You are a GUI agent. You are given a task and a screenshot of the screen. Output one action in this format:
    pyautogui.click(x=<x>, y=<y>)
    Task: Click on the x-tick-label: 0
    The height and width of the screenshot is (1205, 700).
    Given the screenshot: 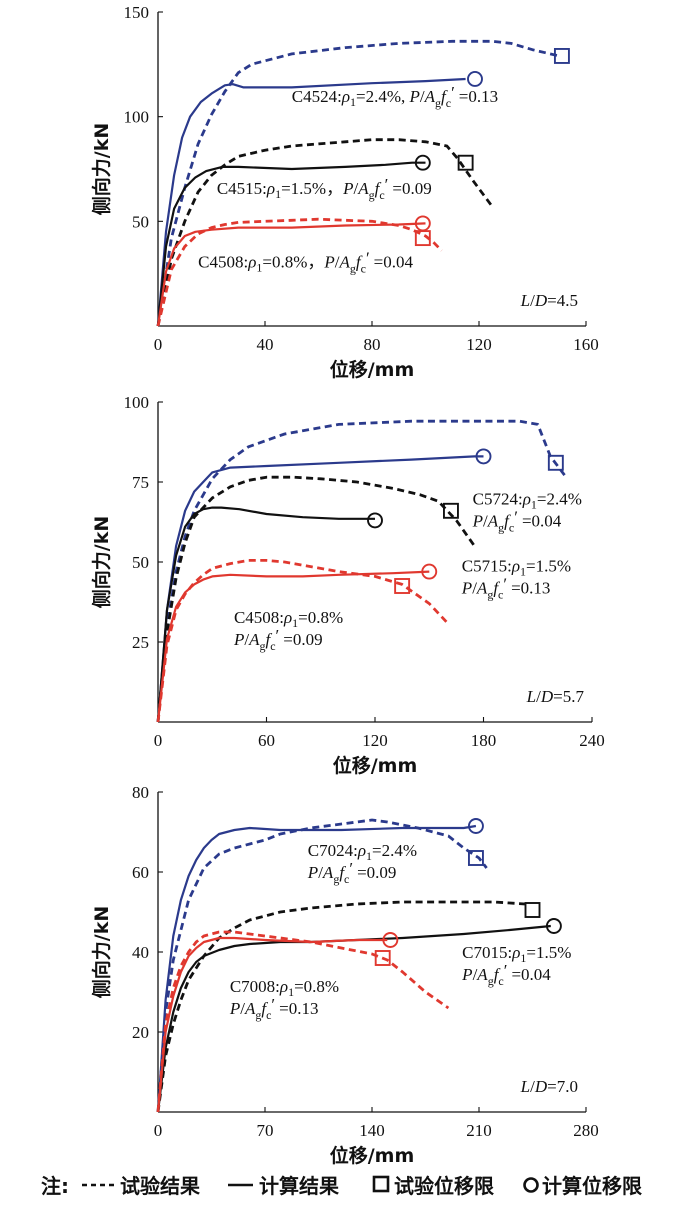 What is the action you would take?
    pyautogui.click(x=158, y=344)
    